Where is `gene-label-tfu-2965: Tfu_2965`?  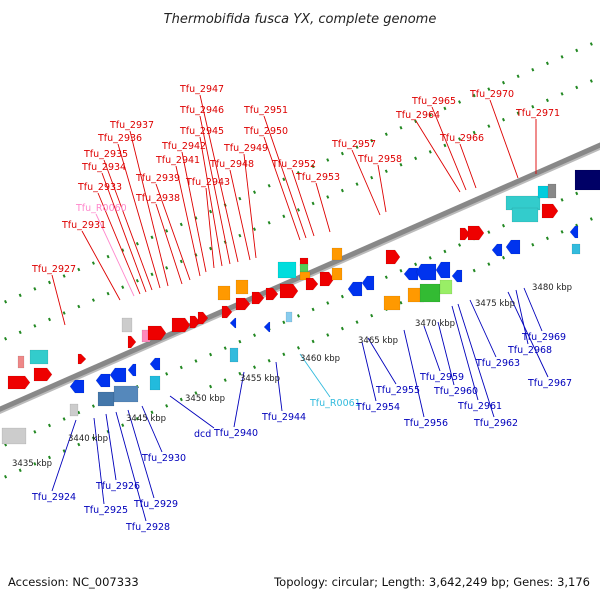
gene-label-tfu-2965: Tfu_2965 is located at coordinates (433, 101).